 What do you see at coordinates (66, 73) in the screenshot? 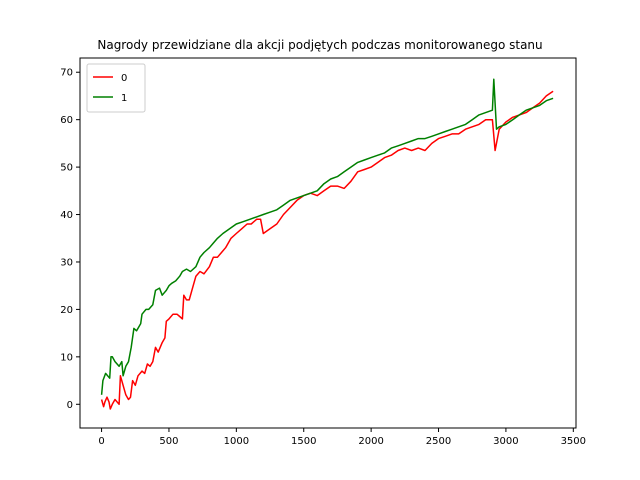
I see `y-tick-label: 70` at bounding box center [66, 73].